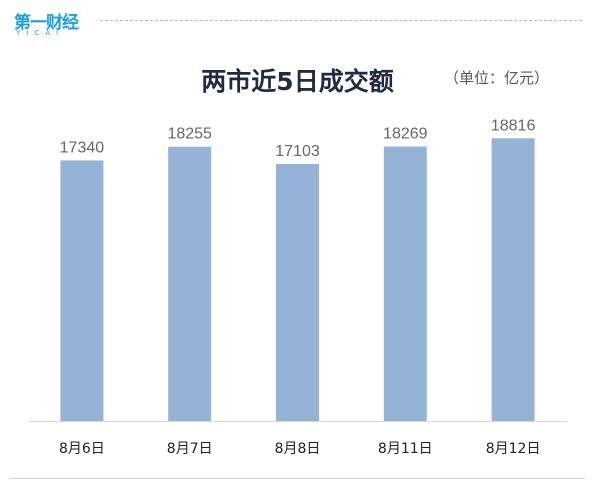  I want to click on x-tick-label: 8月11日, so click(405, 449).